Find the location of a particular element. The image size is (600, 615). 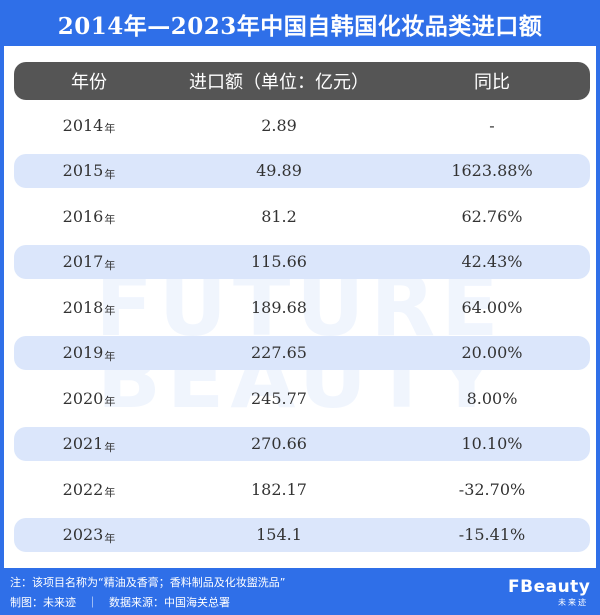

table-row: 2018 年 189.68 64.00% is located at coordinates (302, 307).